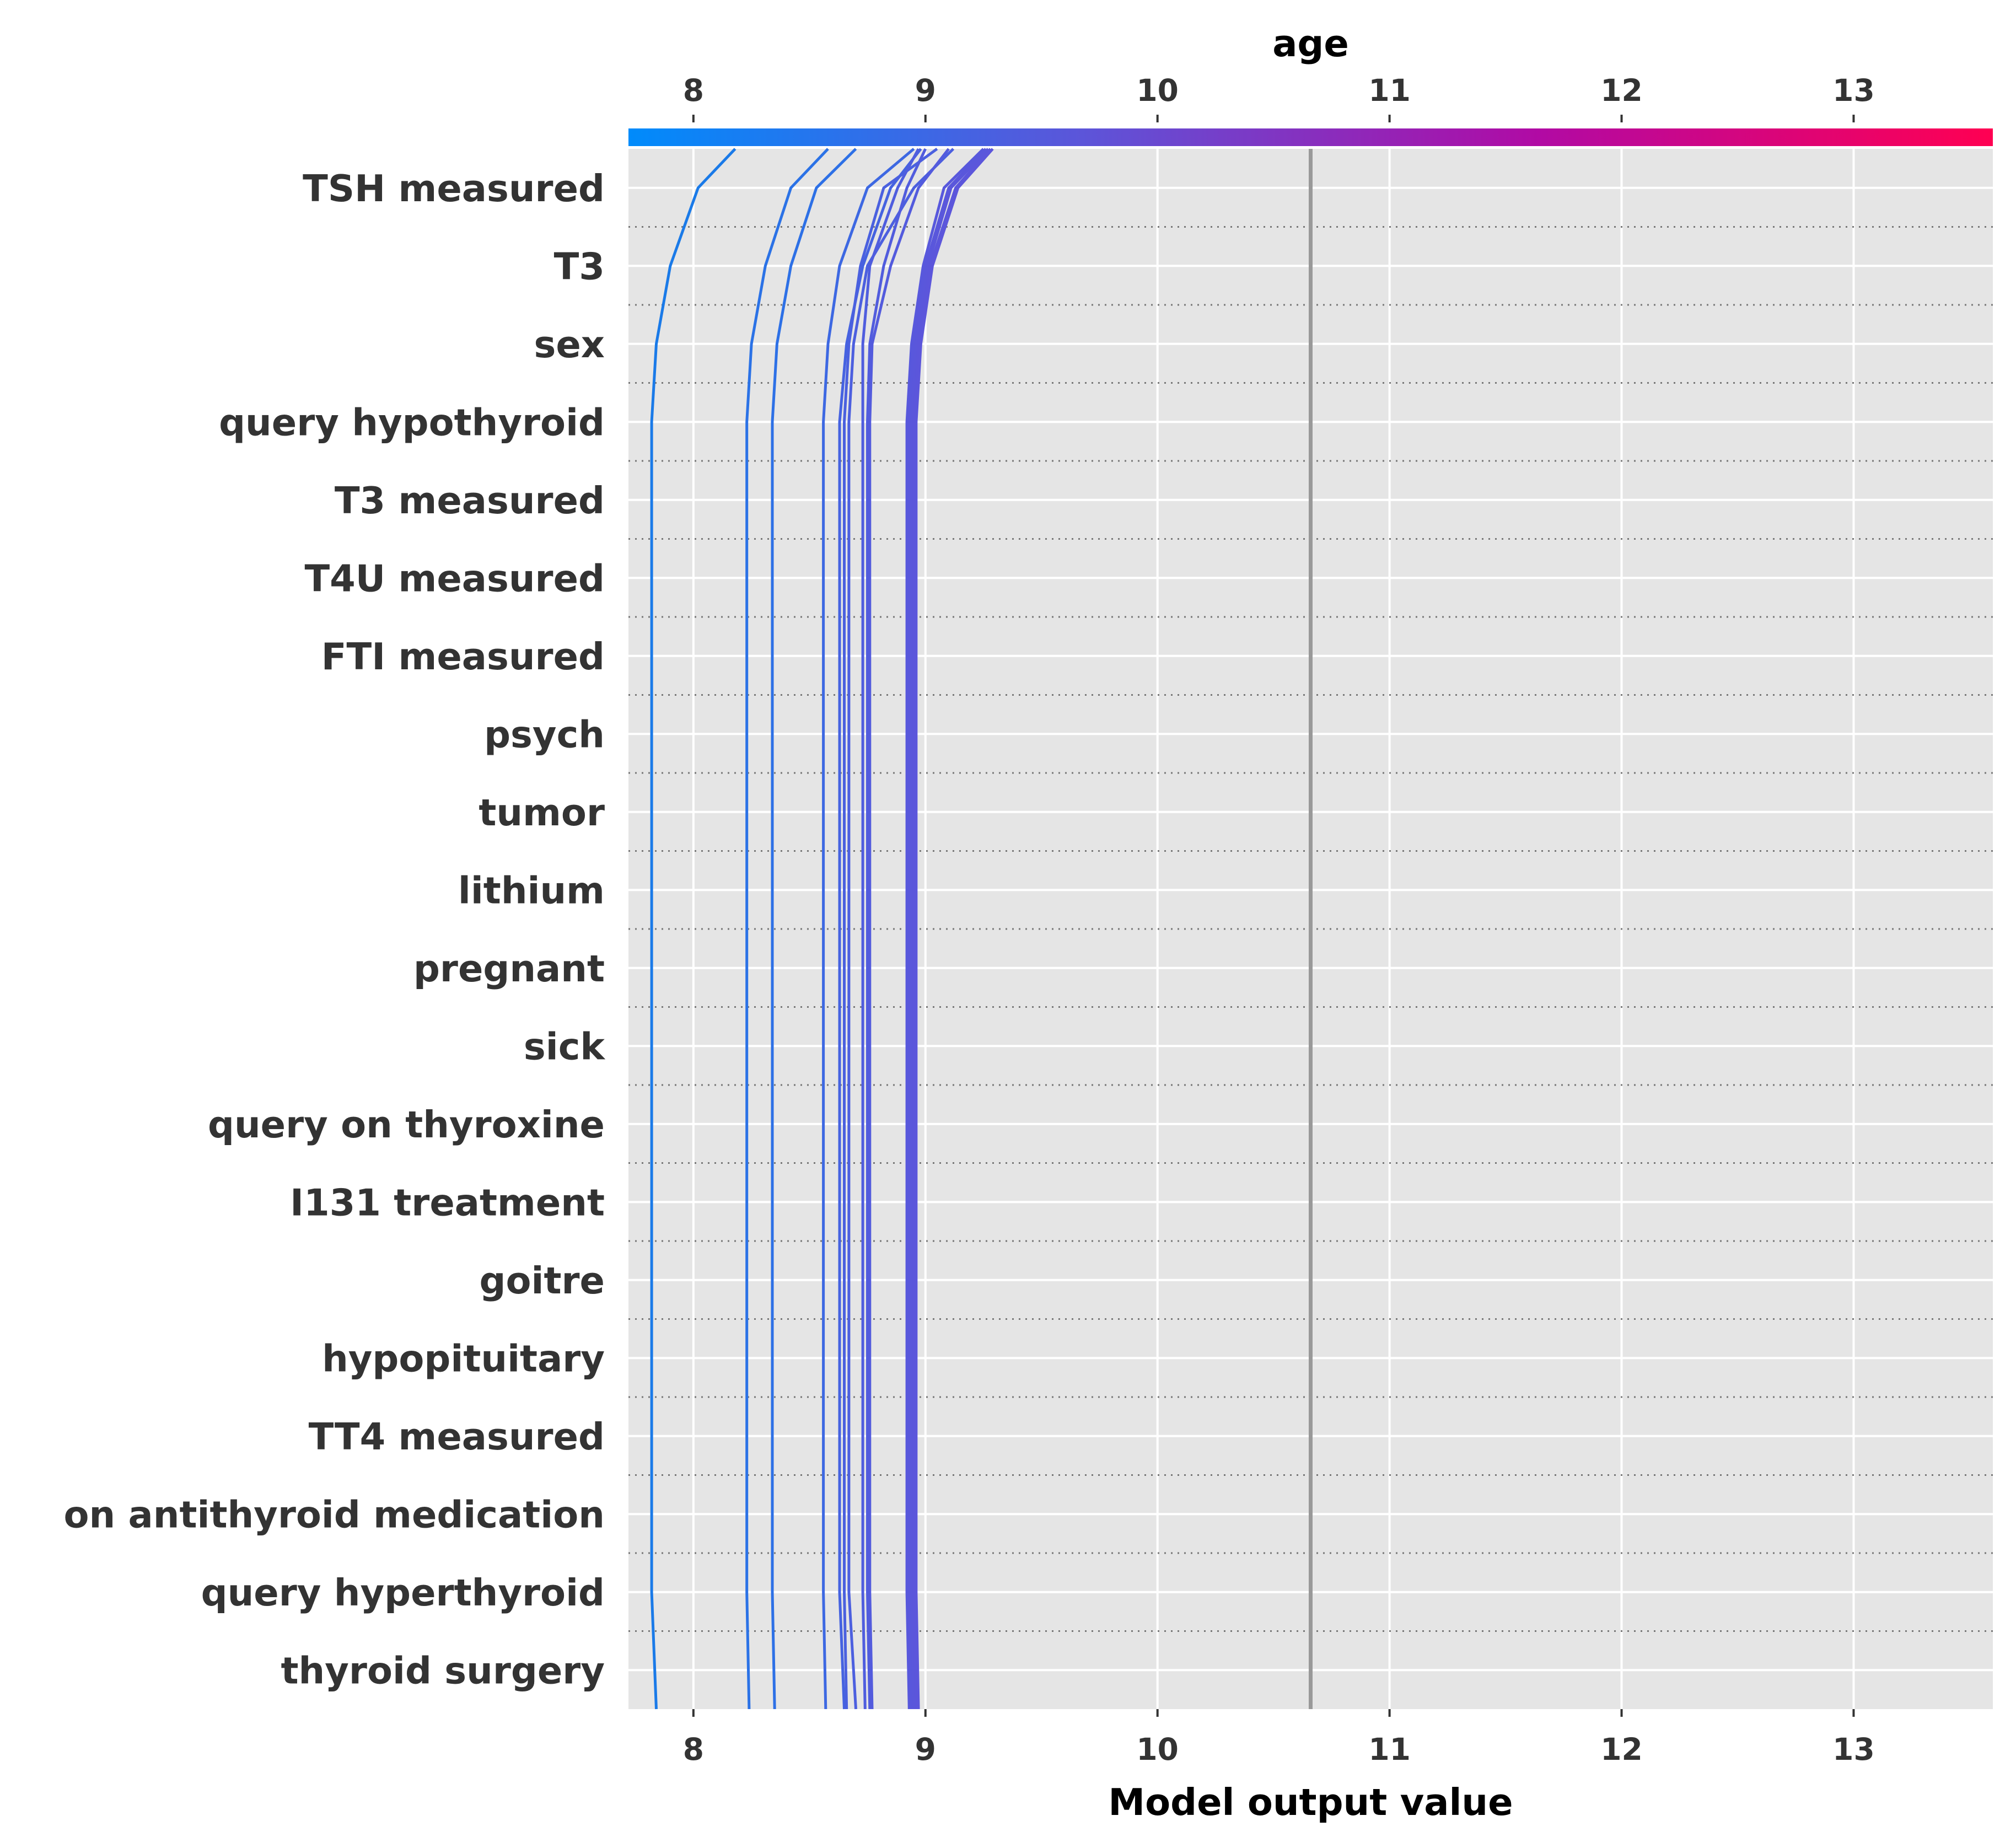  Describe the element at coordinates (565, 1046) in the screenshot. I see `feature-label-11: sick` at that location.